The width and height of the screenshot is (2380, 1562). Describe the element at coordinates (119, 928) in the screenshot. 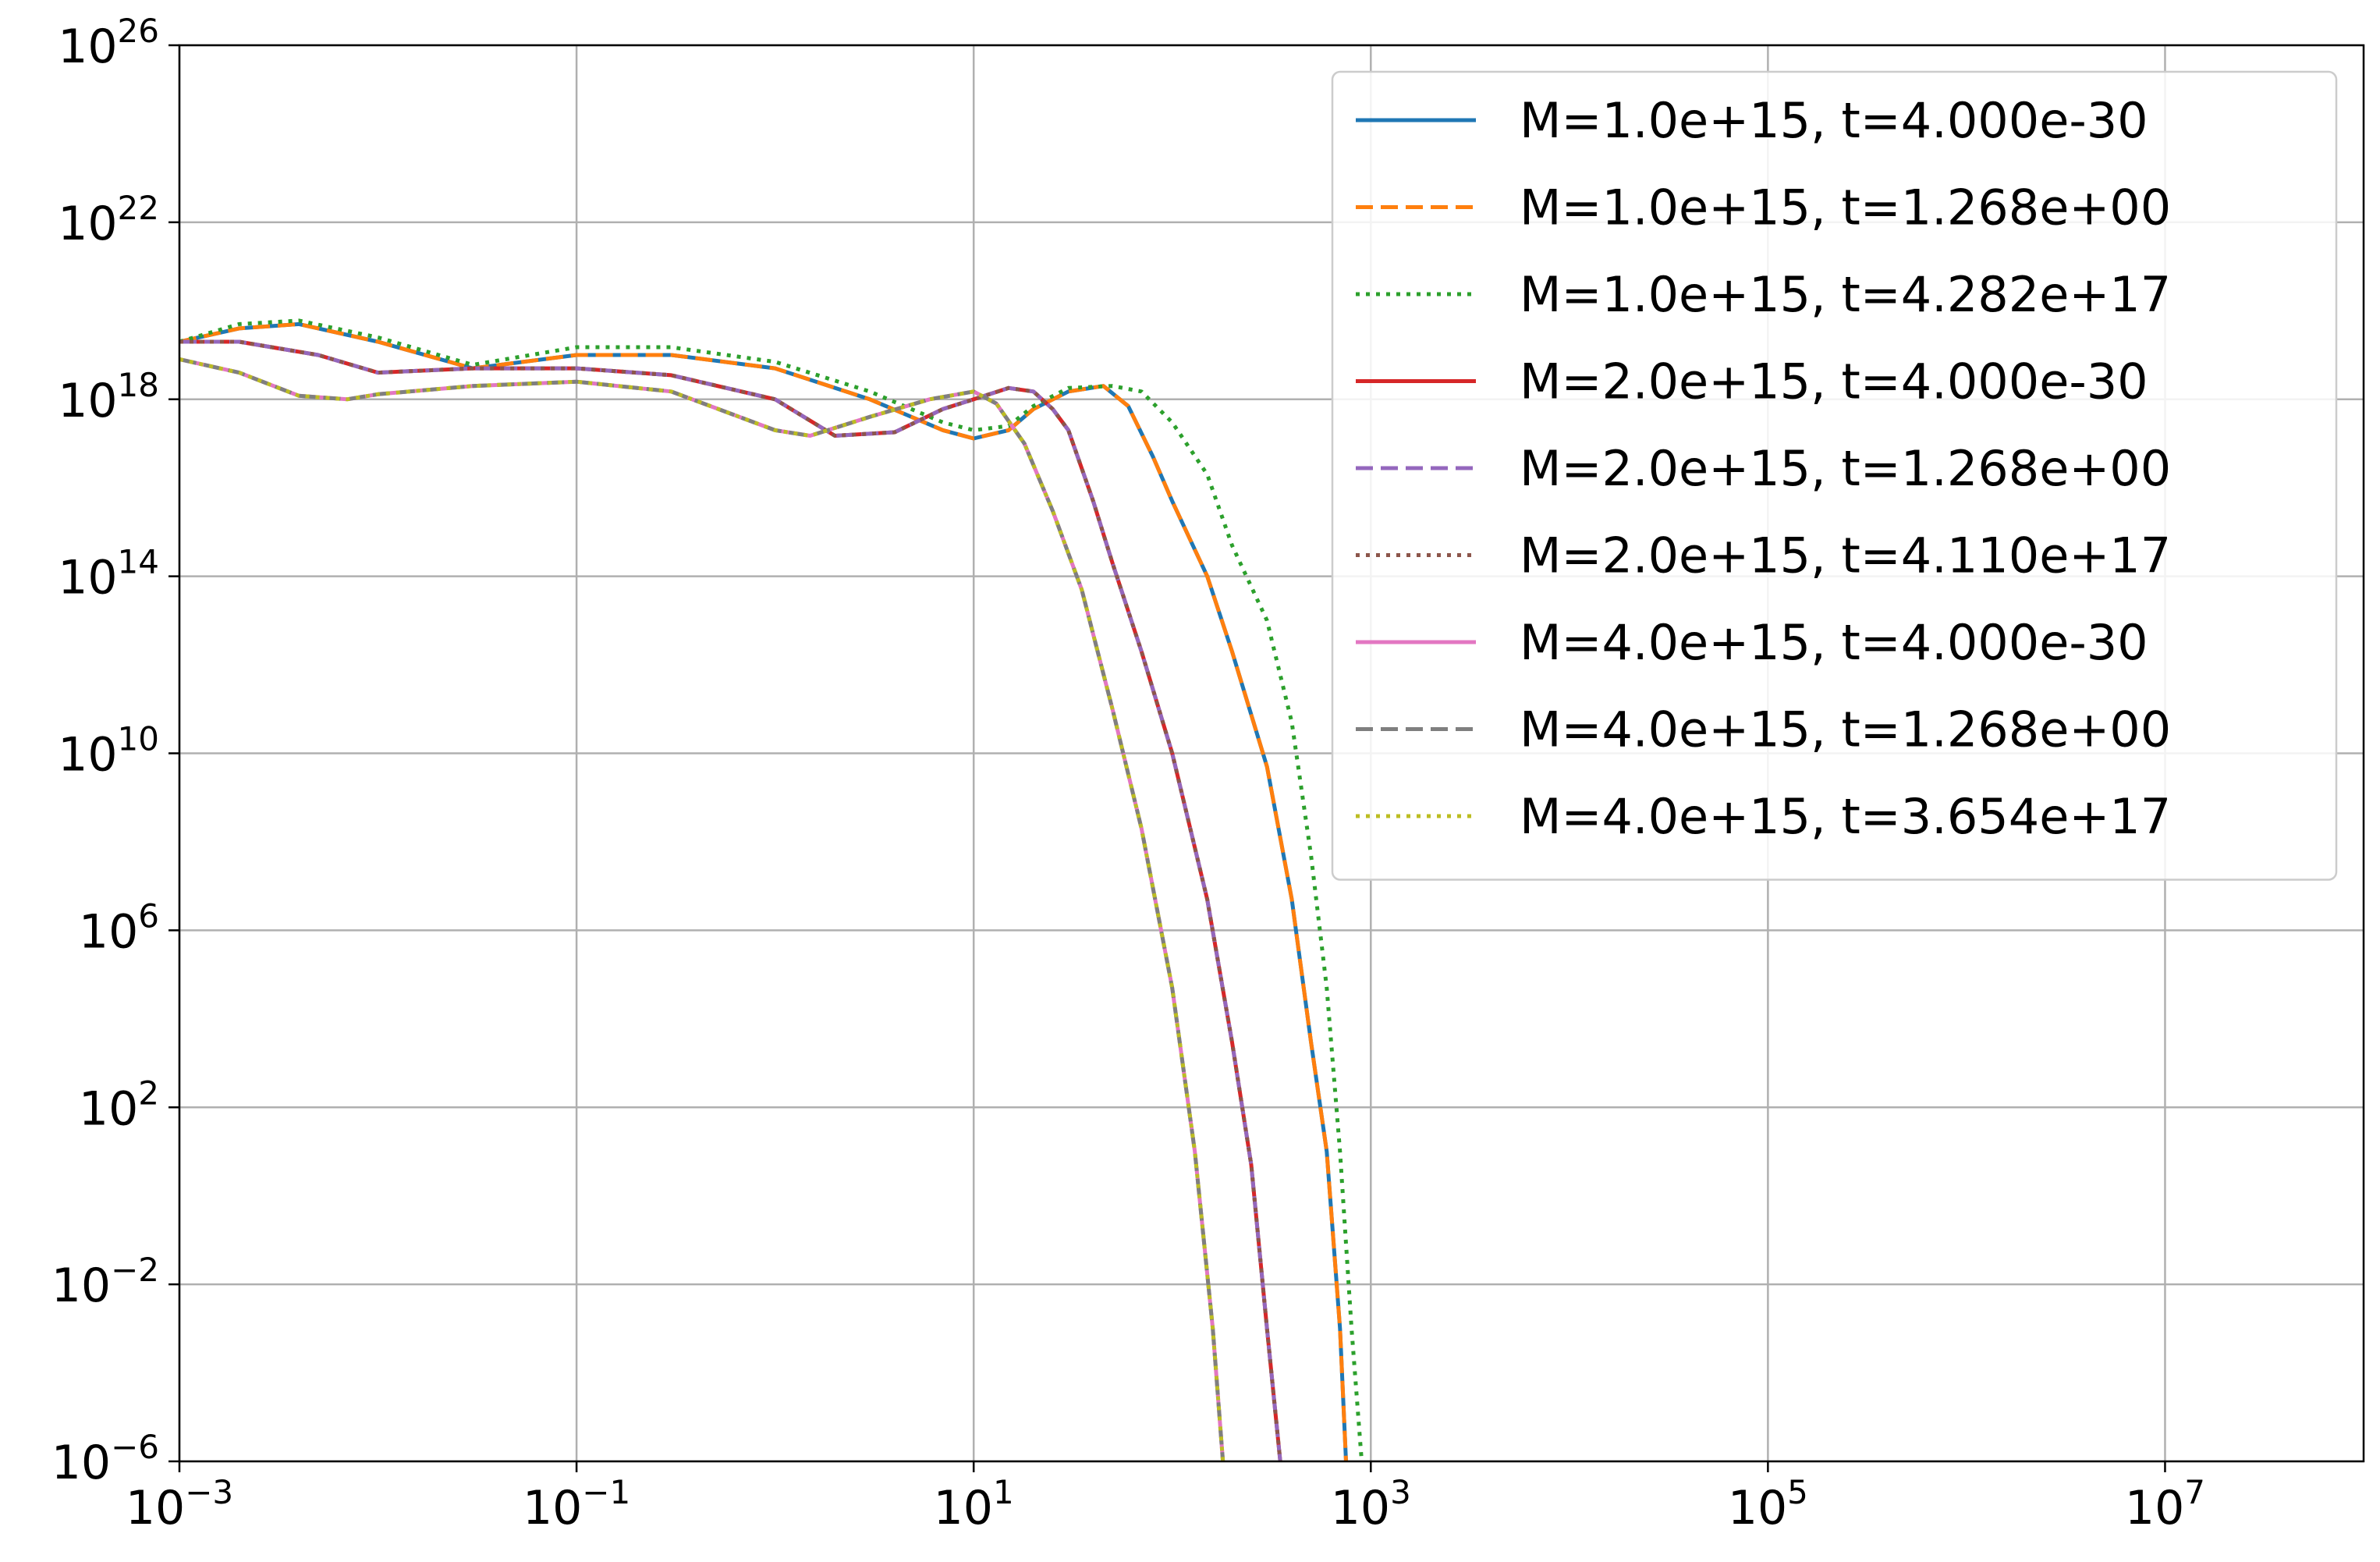

I see `y-tick-label: 10⁶` at that location.